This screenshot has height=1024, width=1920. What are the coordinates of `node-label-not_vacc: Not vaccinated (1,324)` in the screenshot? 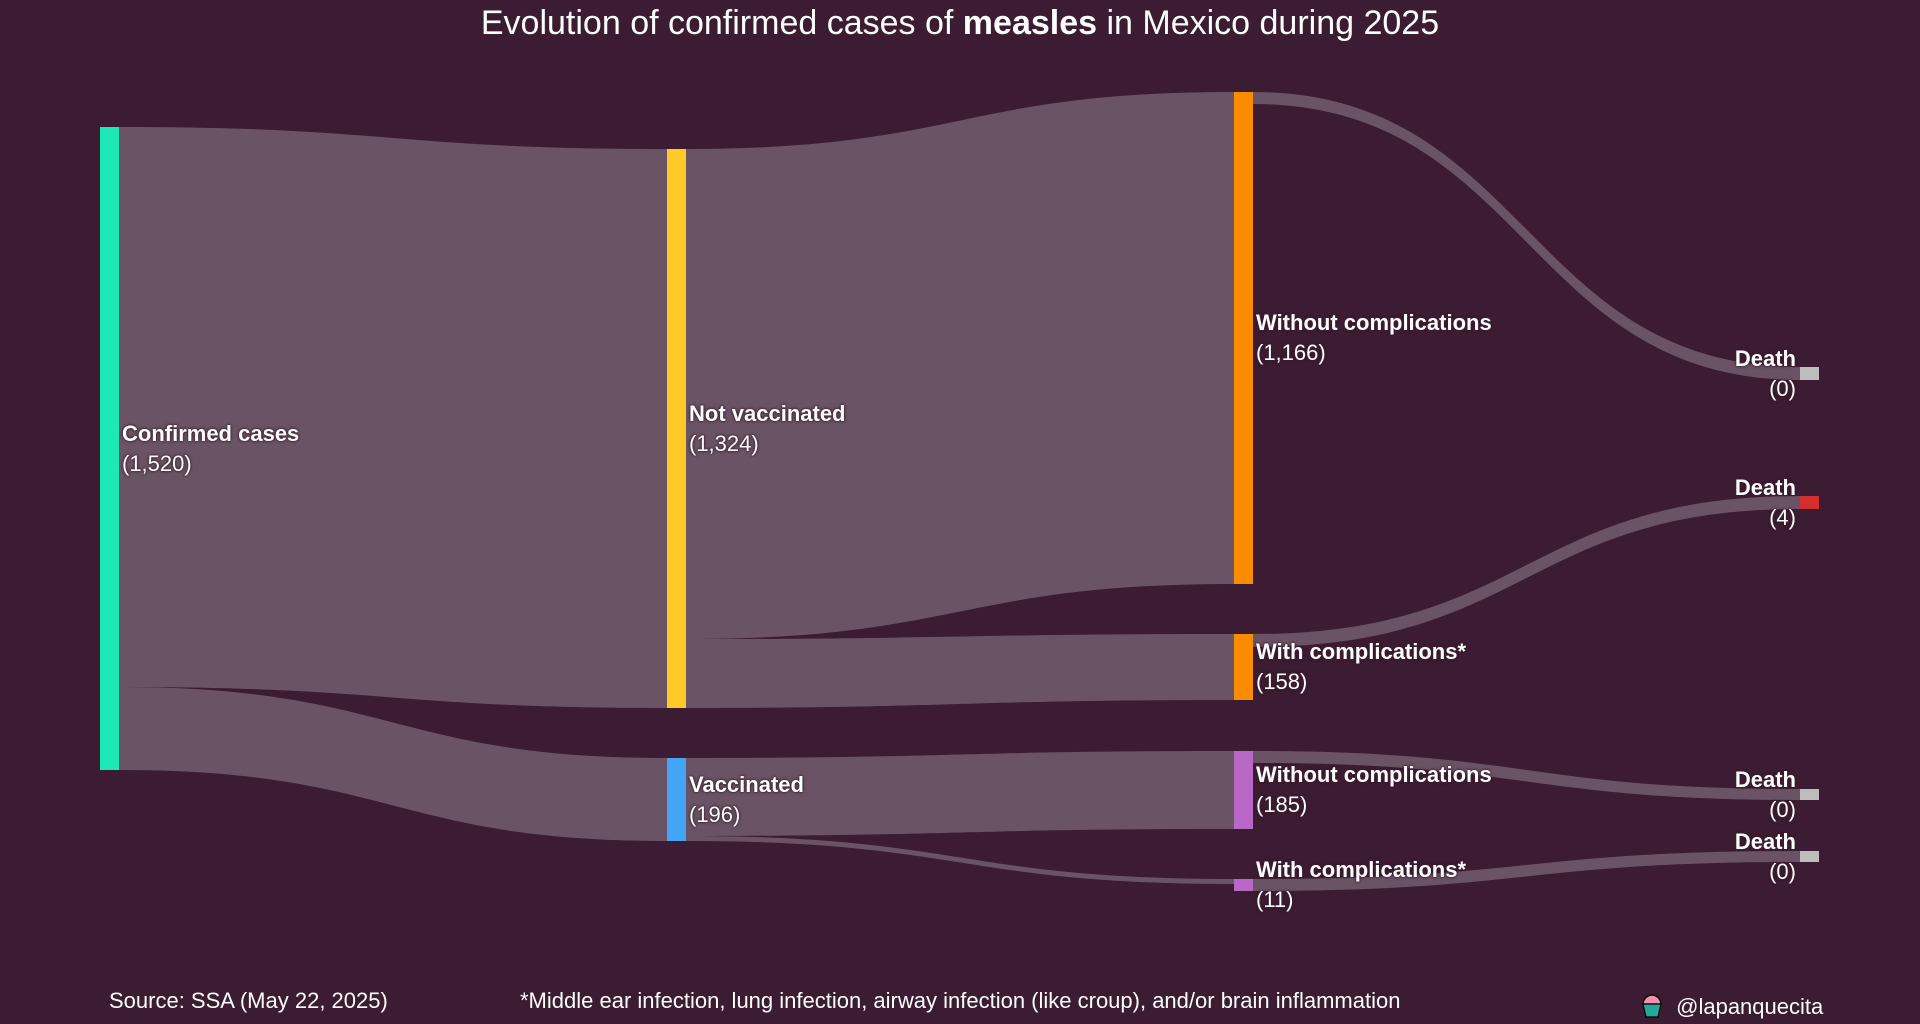 It's located at (767, 429).